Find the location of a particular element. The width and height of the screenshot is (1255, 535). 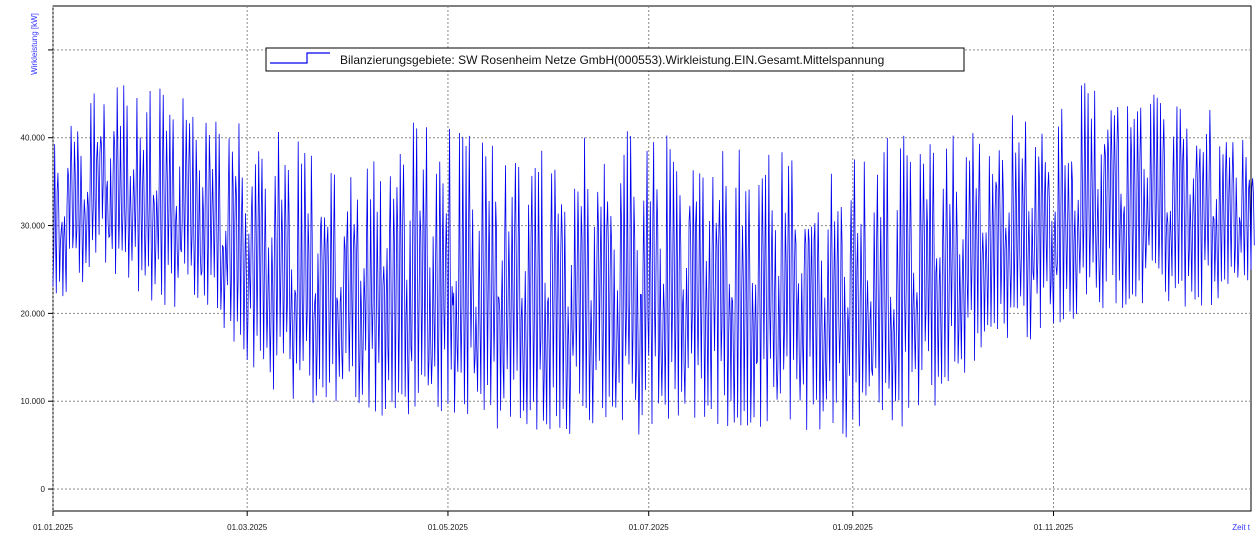

x-axis-title: Zeit t is located at coordinates (1241, 527).